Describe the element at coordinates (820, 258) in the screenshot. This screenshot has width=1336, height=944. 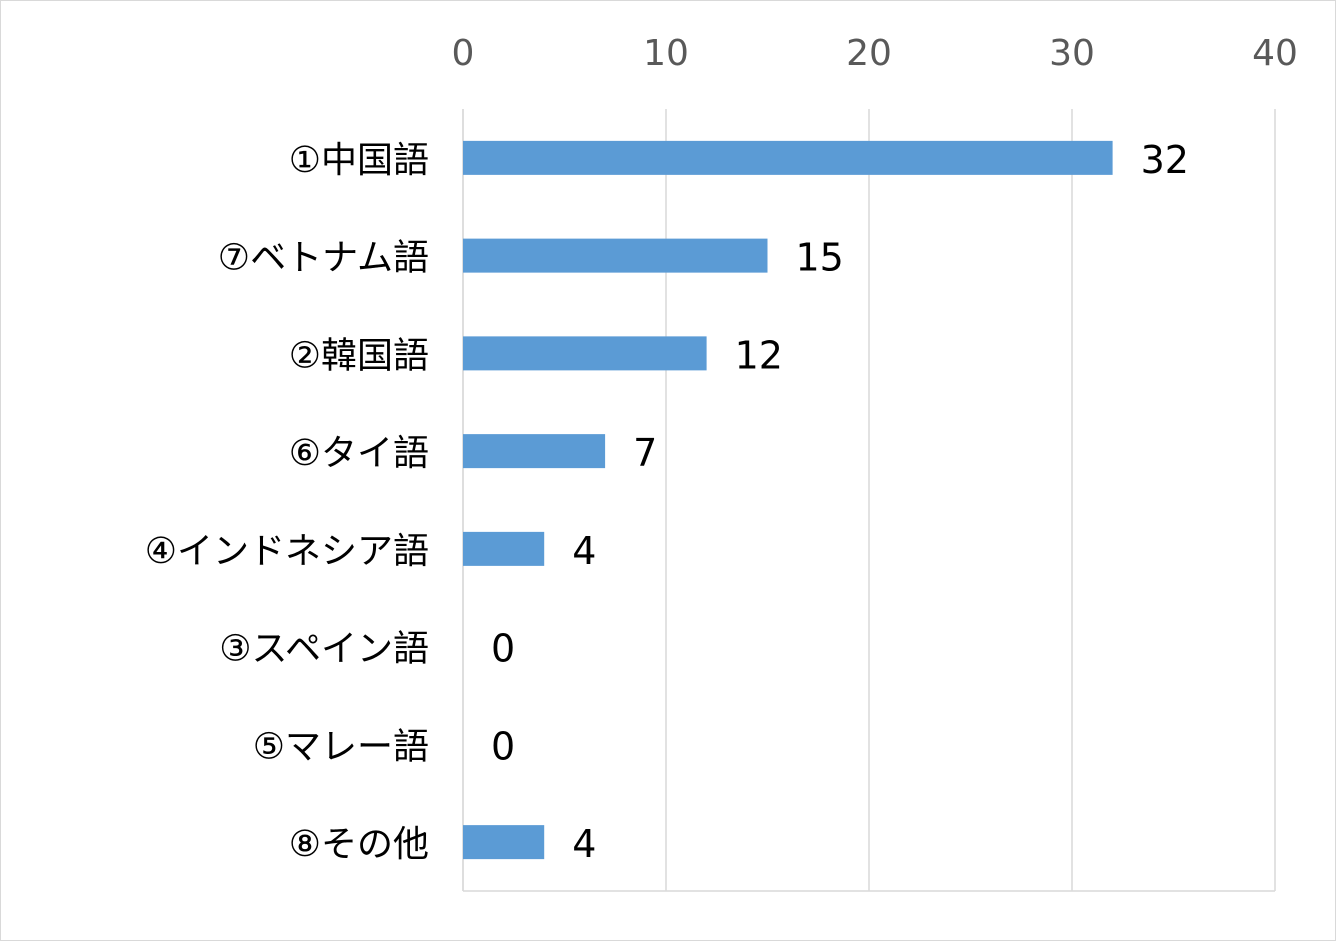
I see `data-label: 15` at that location.